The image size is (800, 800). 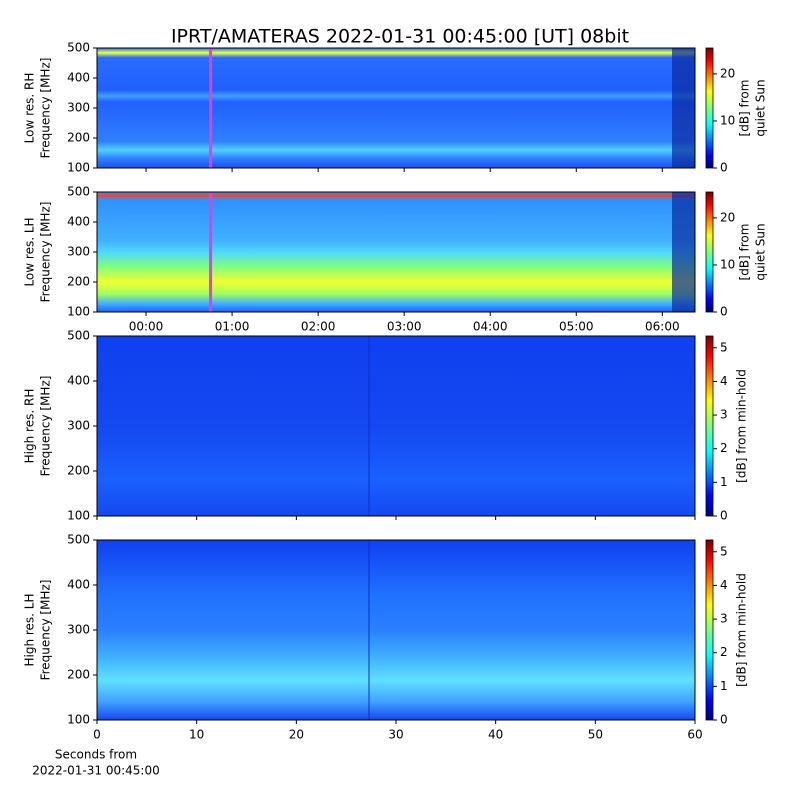 I want to click on y-axis-label: Low res. RH, so click(x=30, y=108).